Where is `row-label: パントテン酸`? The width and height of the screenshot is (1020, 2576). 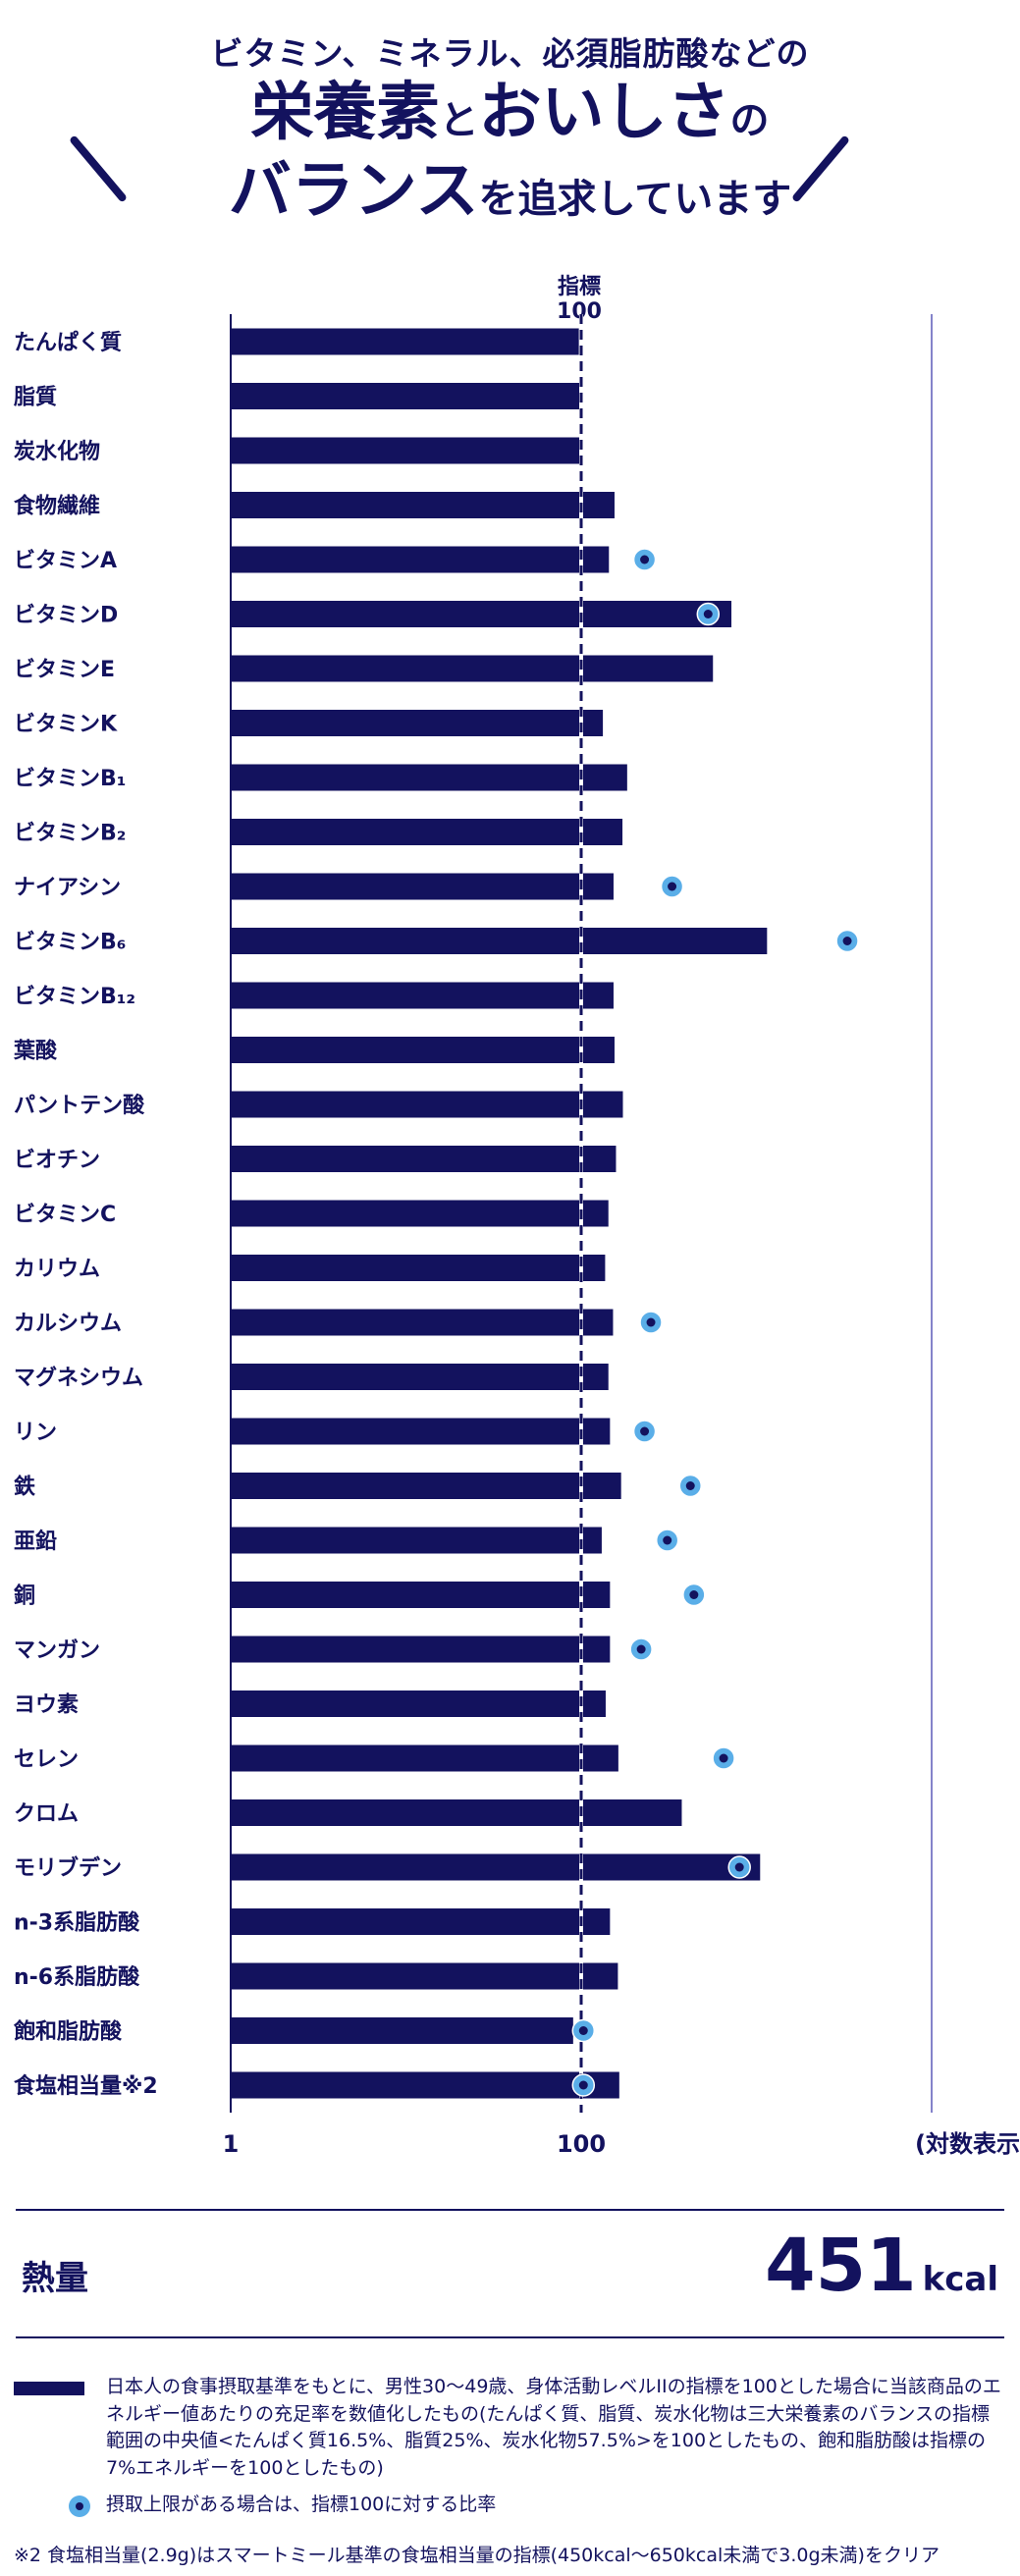
row-label: パントテン酸 is located at coordinates (79, 1106).